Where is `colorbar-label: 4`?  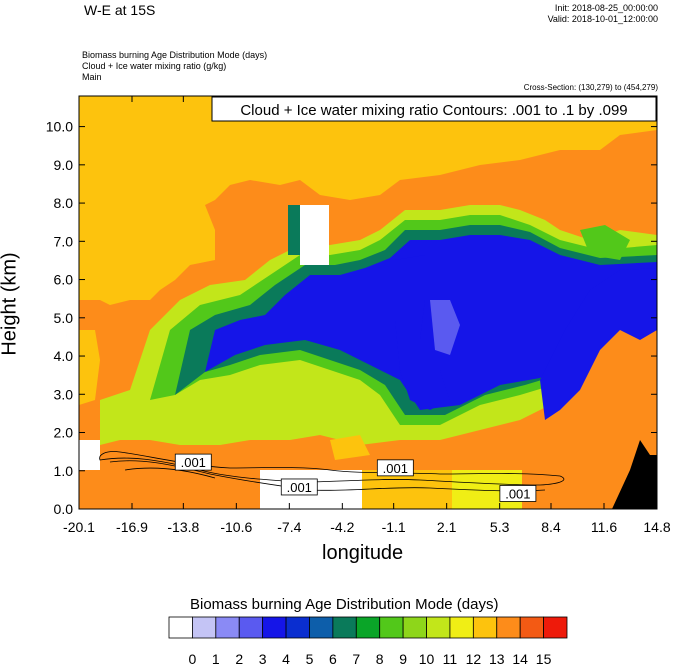 colorbar-label: 4 is located at coordinates (286, 659).